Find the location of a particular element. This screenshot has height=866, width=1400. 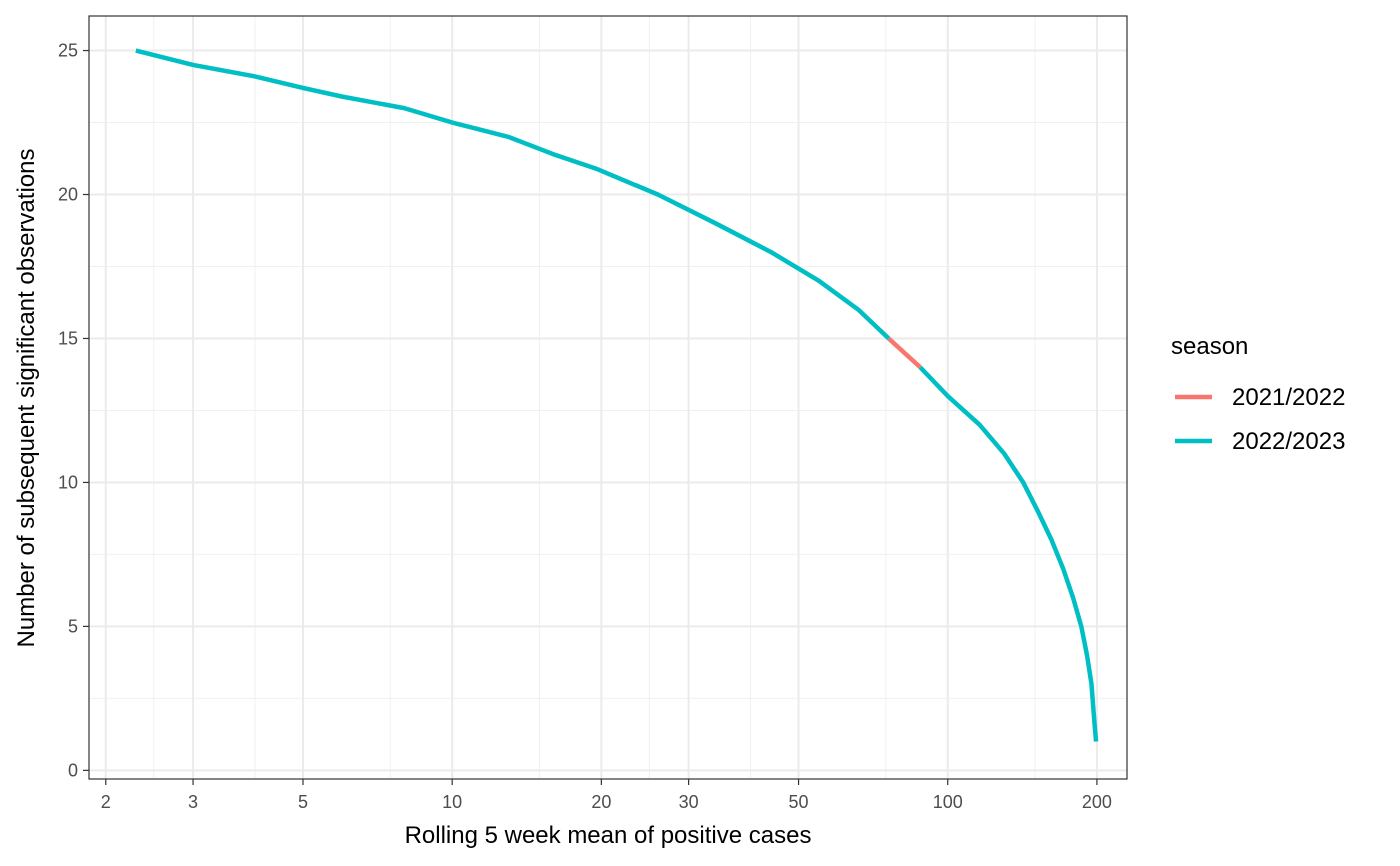

y-tick-label-15: 15 is located at coordinates (68, 338).